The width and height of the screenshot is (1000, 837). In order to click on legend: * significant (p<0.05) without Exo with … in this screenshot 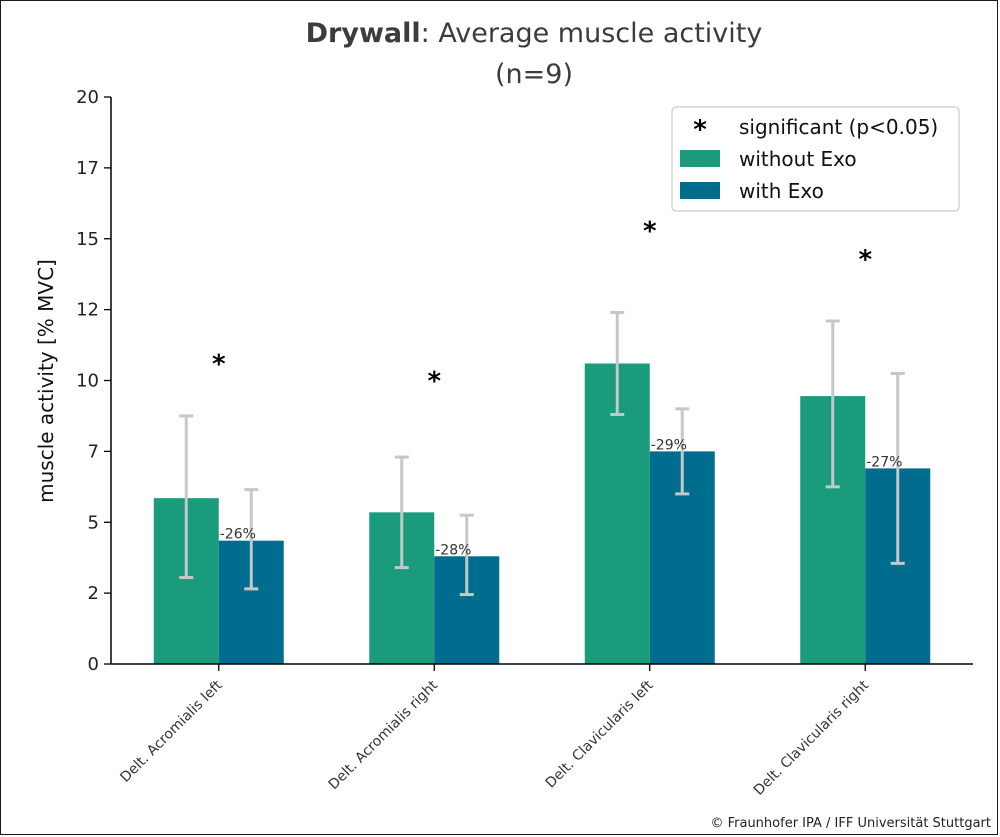, I will do `click(815, 159)`.